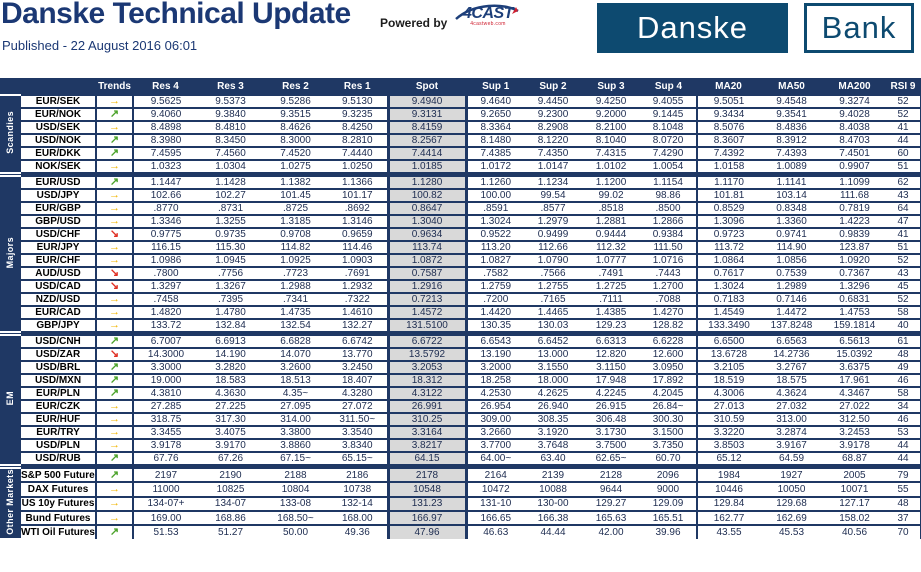 The image size is (921, 572). I want to click on cell-ma200: 6.5613, so click(854, 341).